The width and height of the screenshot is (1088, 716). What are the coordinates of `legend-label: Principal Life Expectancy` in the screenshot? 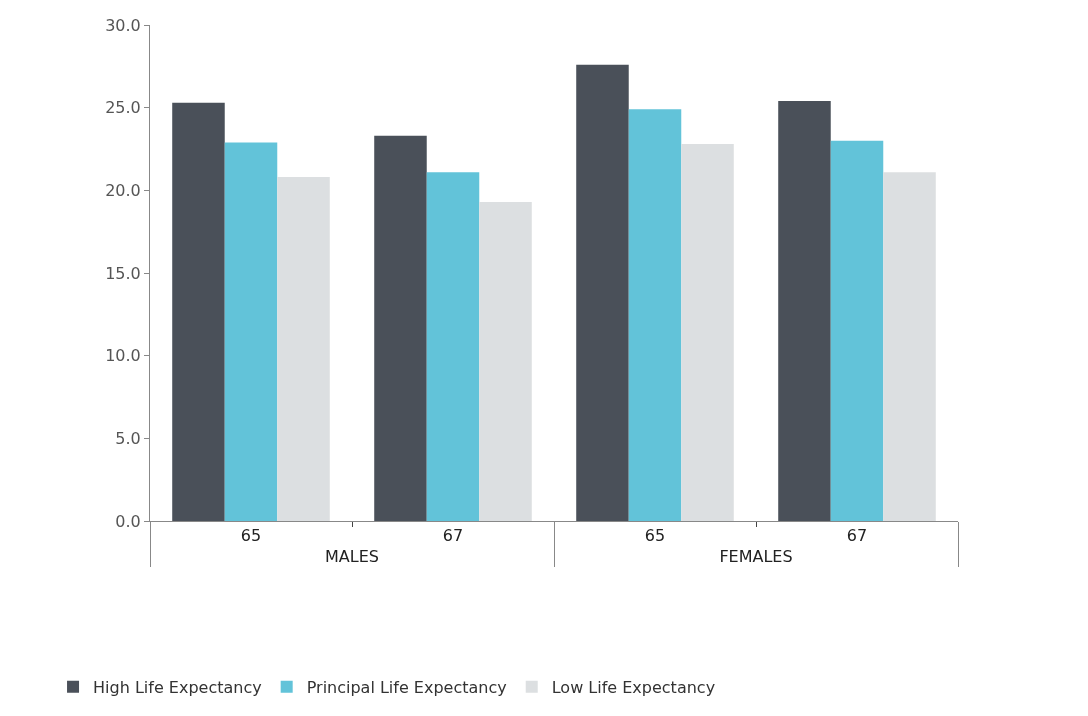 It's located at (406, 687).